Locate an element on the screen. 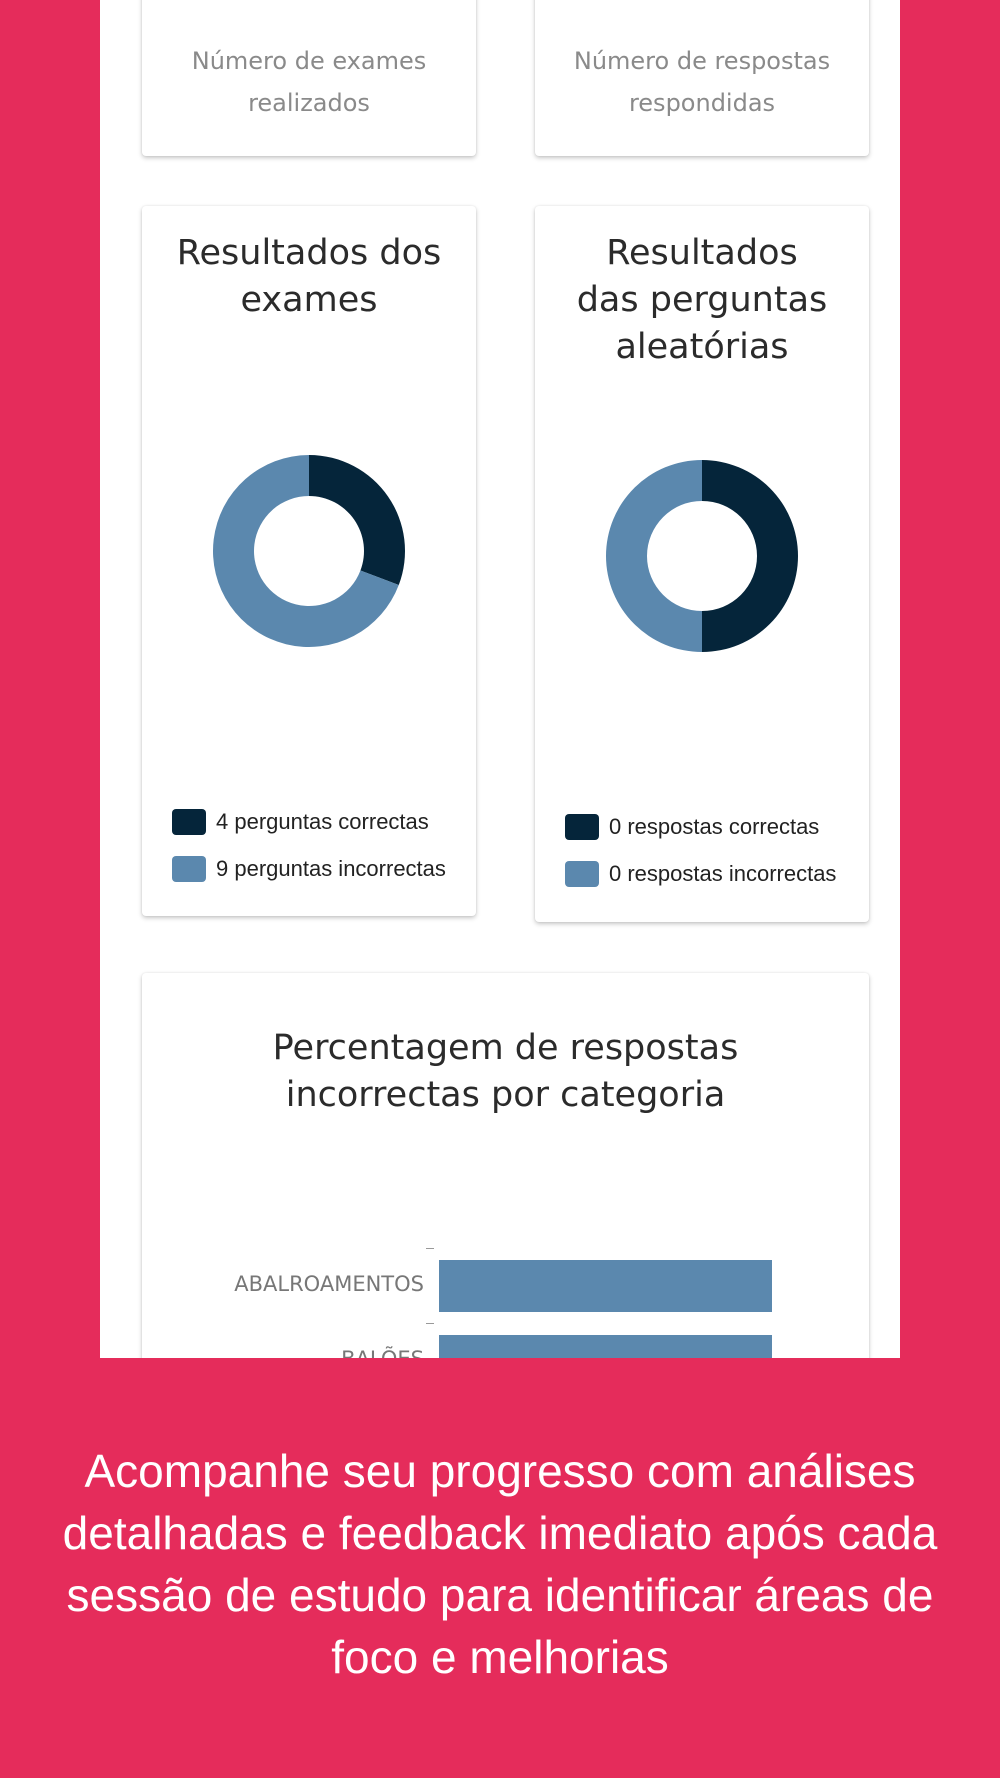 Image resolution: width=1000 pixels, height=1778 pixels. legend-item-incorrect: 9 perguntas incorrectas is located at coordinates (324, 870).